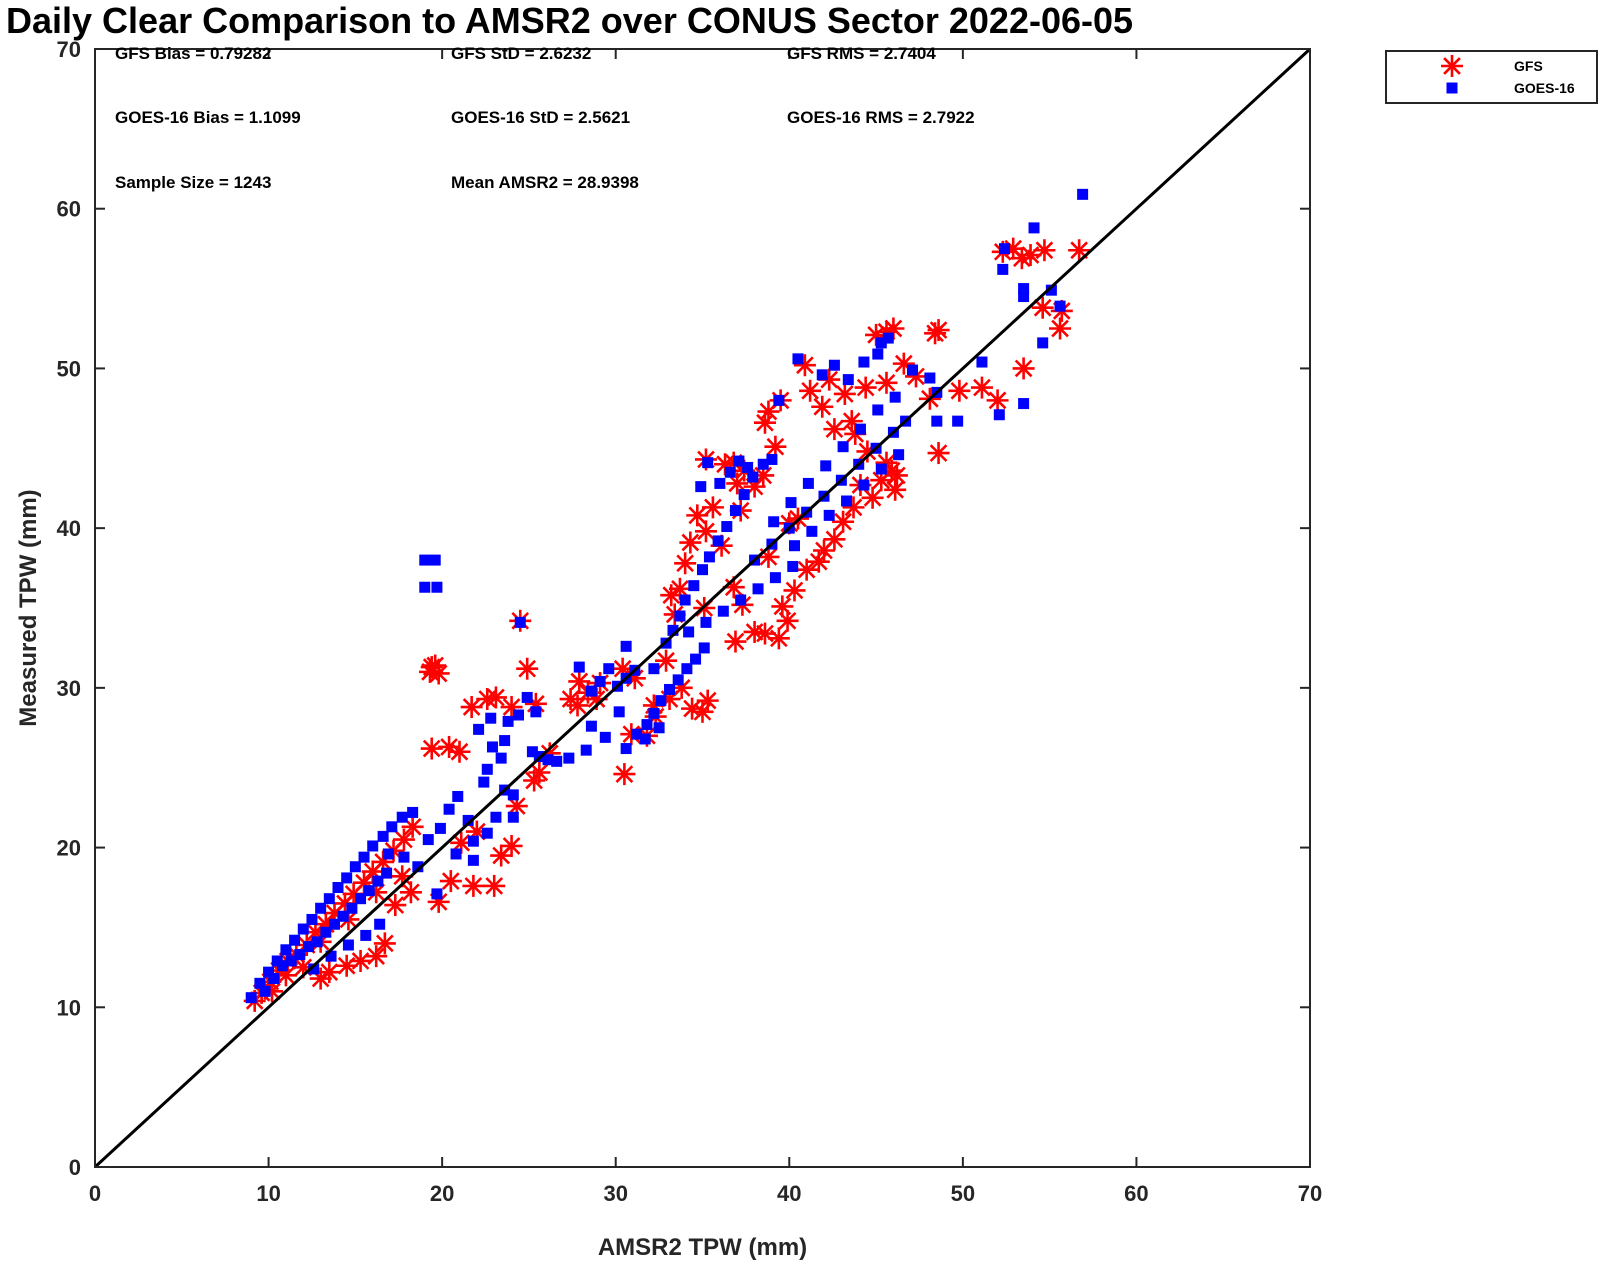 Image resolution: width=1600 pixels, height=1264 pixels. I want to click on x-tick-label: 40, so click(789, 1193).